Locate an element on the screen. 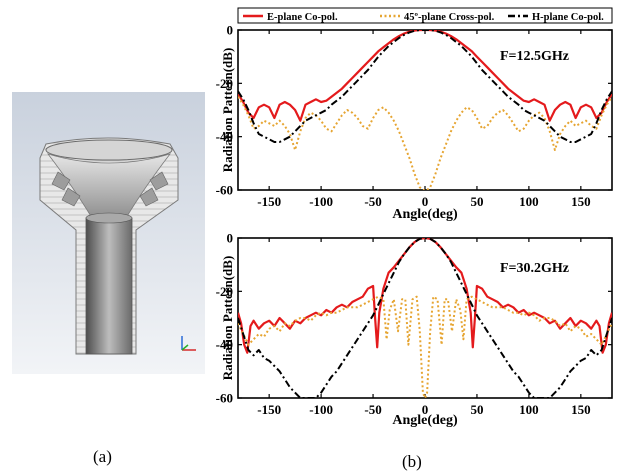 This screenshot has height=474, width=620. panel-a-caption: (a) is located at coordinates (102, 456).